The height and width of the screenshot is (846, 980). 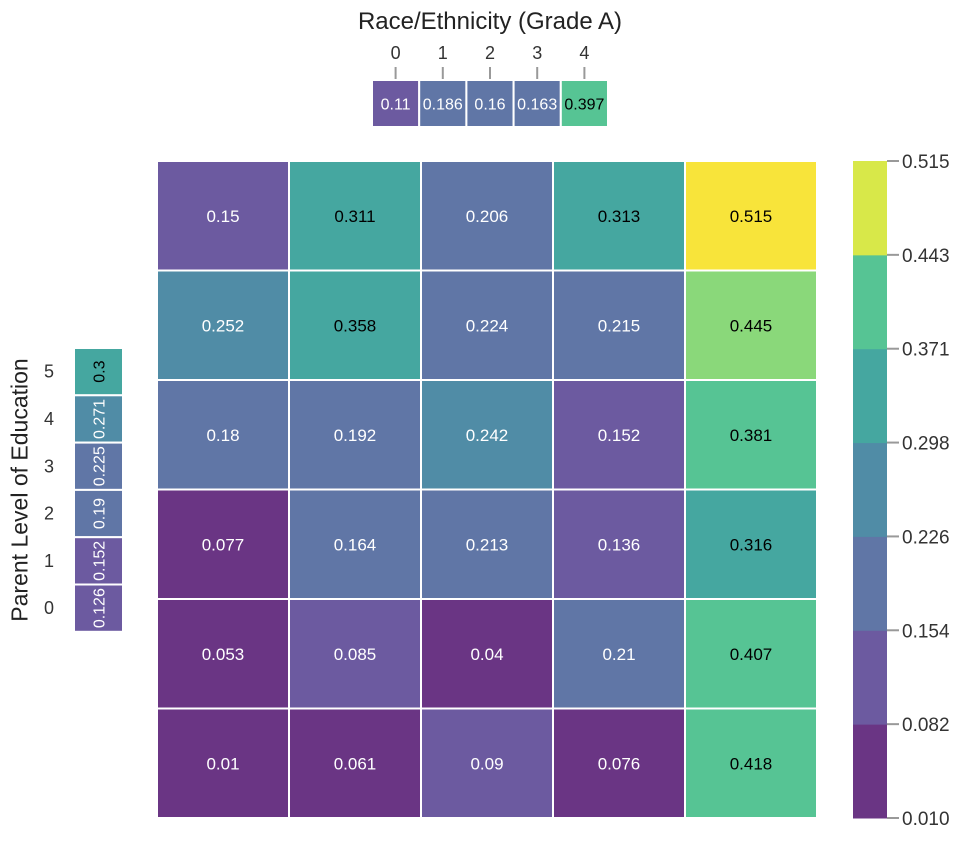 I want to click on colorbar-tick-label: 0.298, so click(x=926, y=444).